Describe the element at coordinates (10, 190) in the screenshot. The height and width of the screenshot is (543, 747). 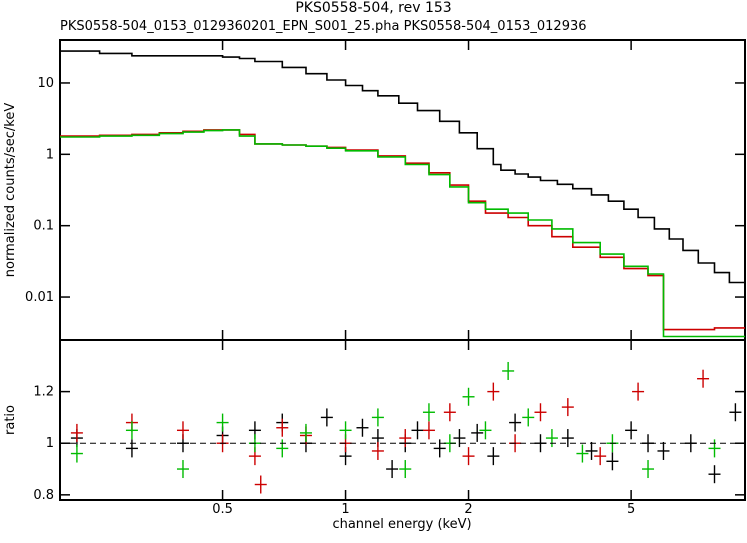
I see `spectrum-y-axis-title: normalized counts/sec/keV` at that location.